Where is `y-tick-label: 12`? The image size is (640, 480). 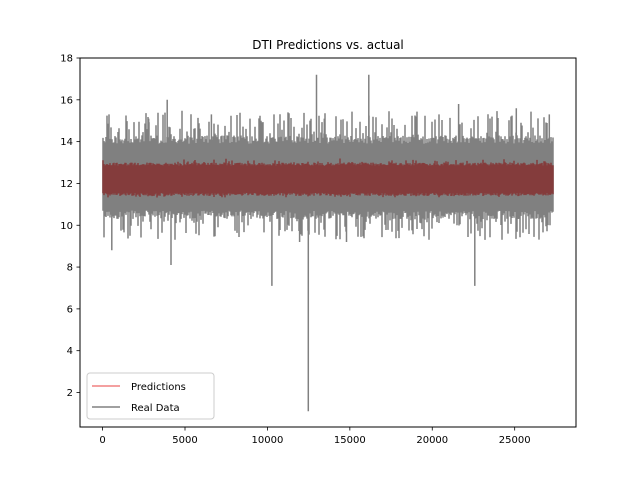
y-tick-label: 12 is located at coordinates (66, 184).